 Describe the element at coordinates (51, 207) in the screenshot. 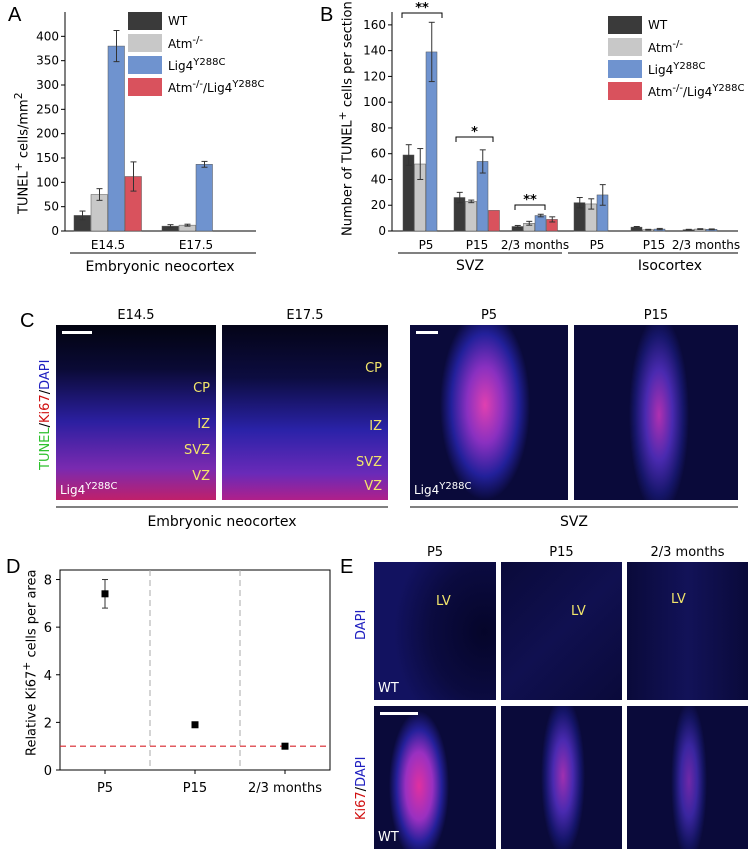

I see `y-tick-label: 50` at that location.